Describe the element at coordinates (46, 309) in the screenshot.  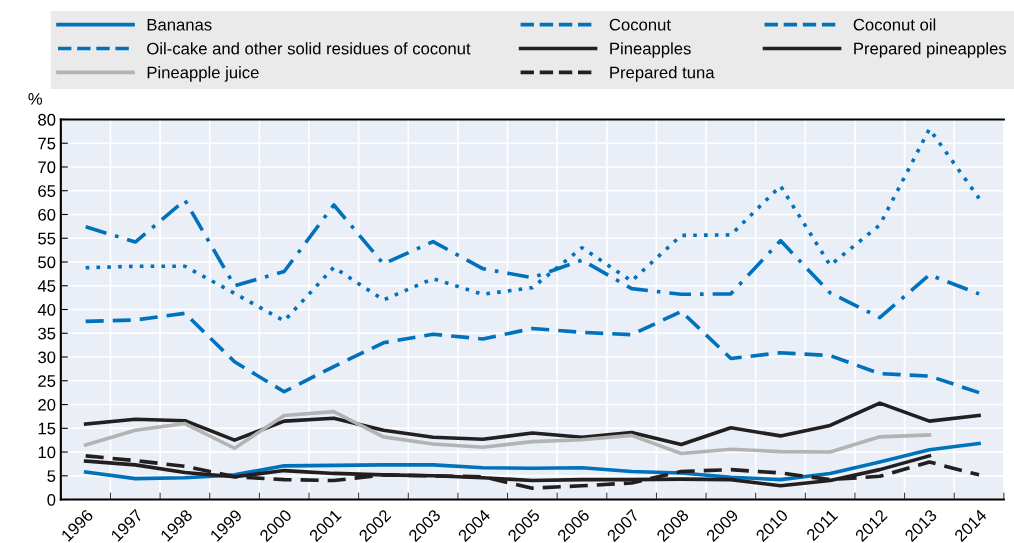
I see `y-tick-label: 40` at that location.